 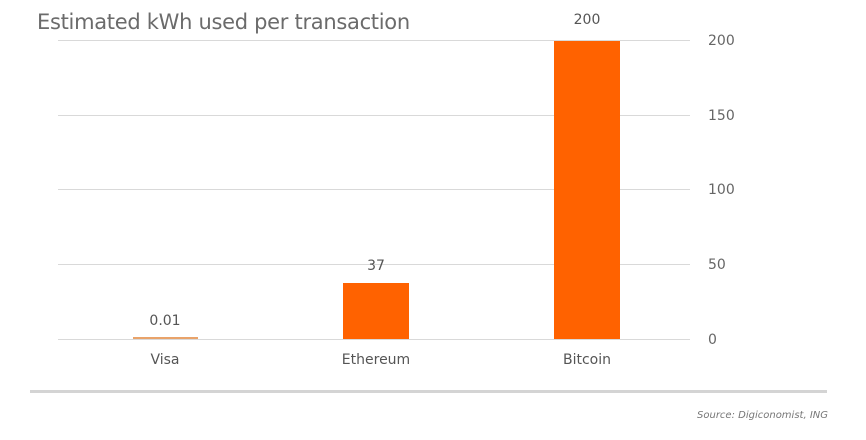 What do you see at coordinates (587, 20) in the screenshot?
I see `value-label-bitcoin: 200` at bounding box center [587, 20].